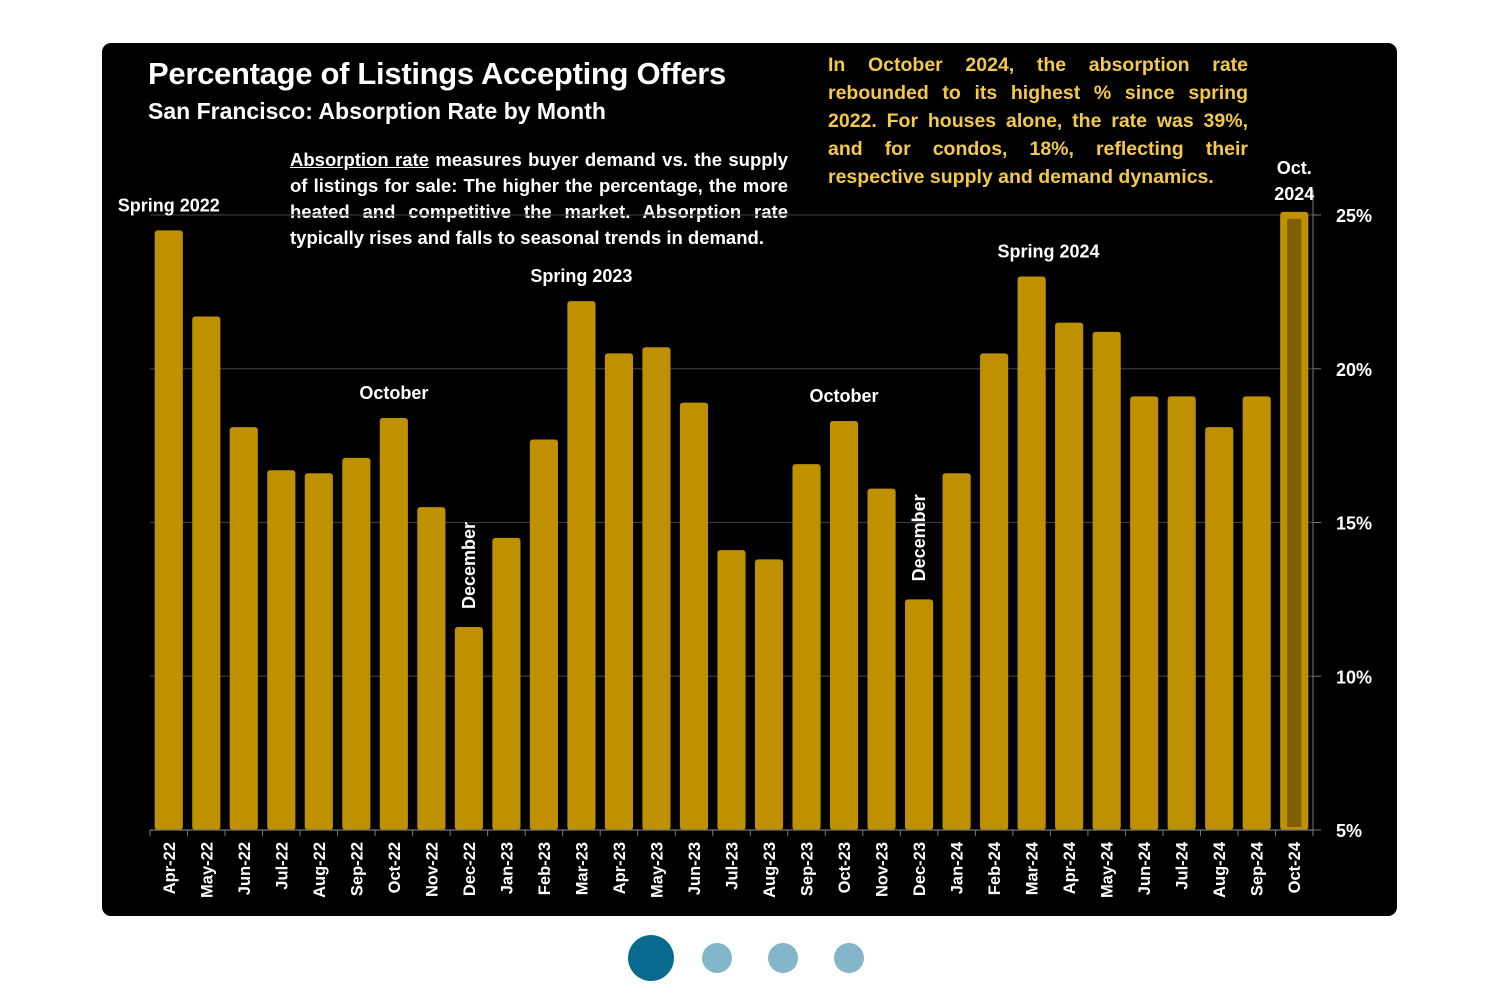  Describe the element at coordinates (1354, 677) in the screenshot. I see `y-tick-label: 10%` at that location.